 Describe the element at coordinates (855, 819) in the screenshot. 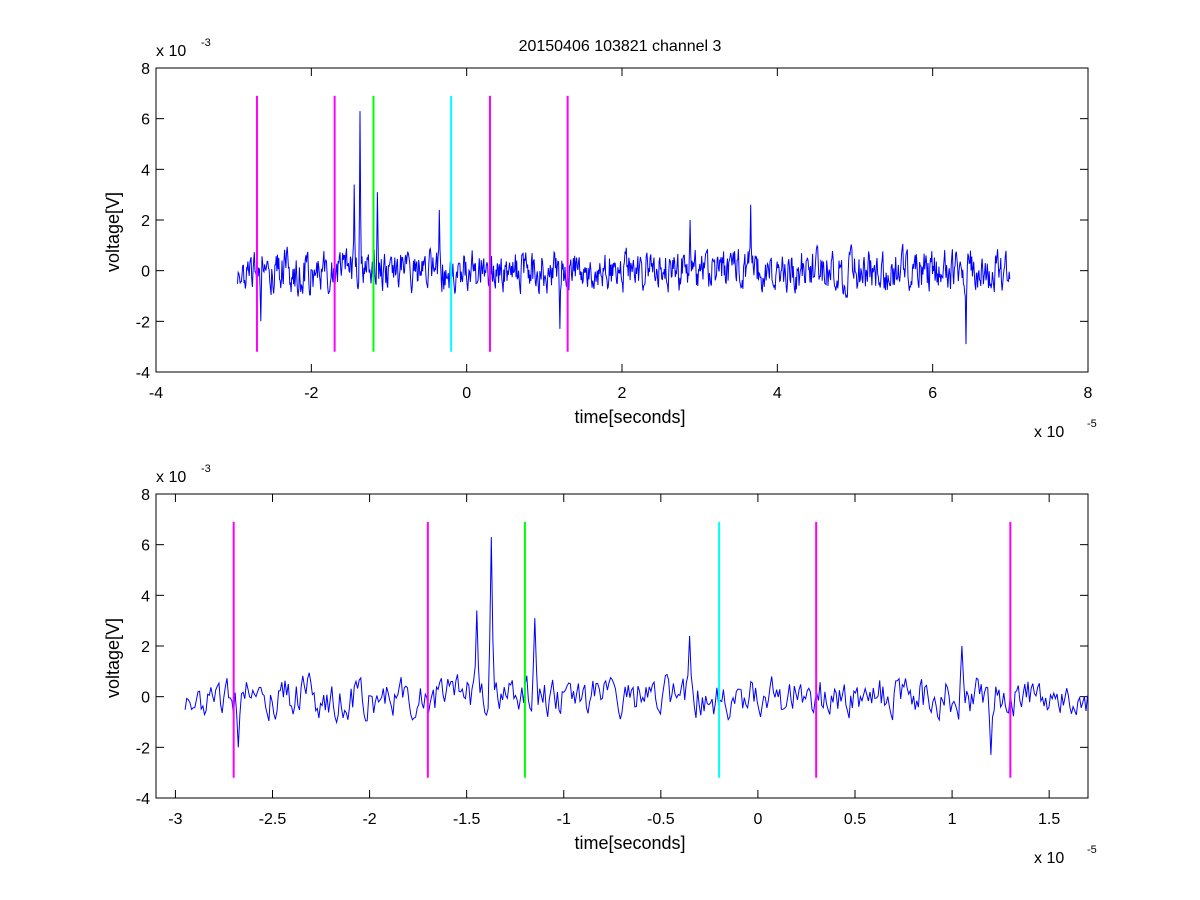

I see `x-tick-label: 0.5` at that location.